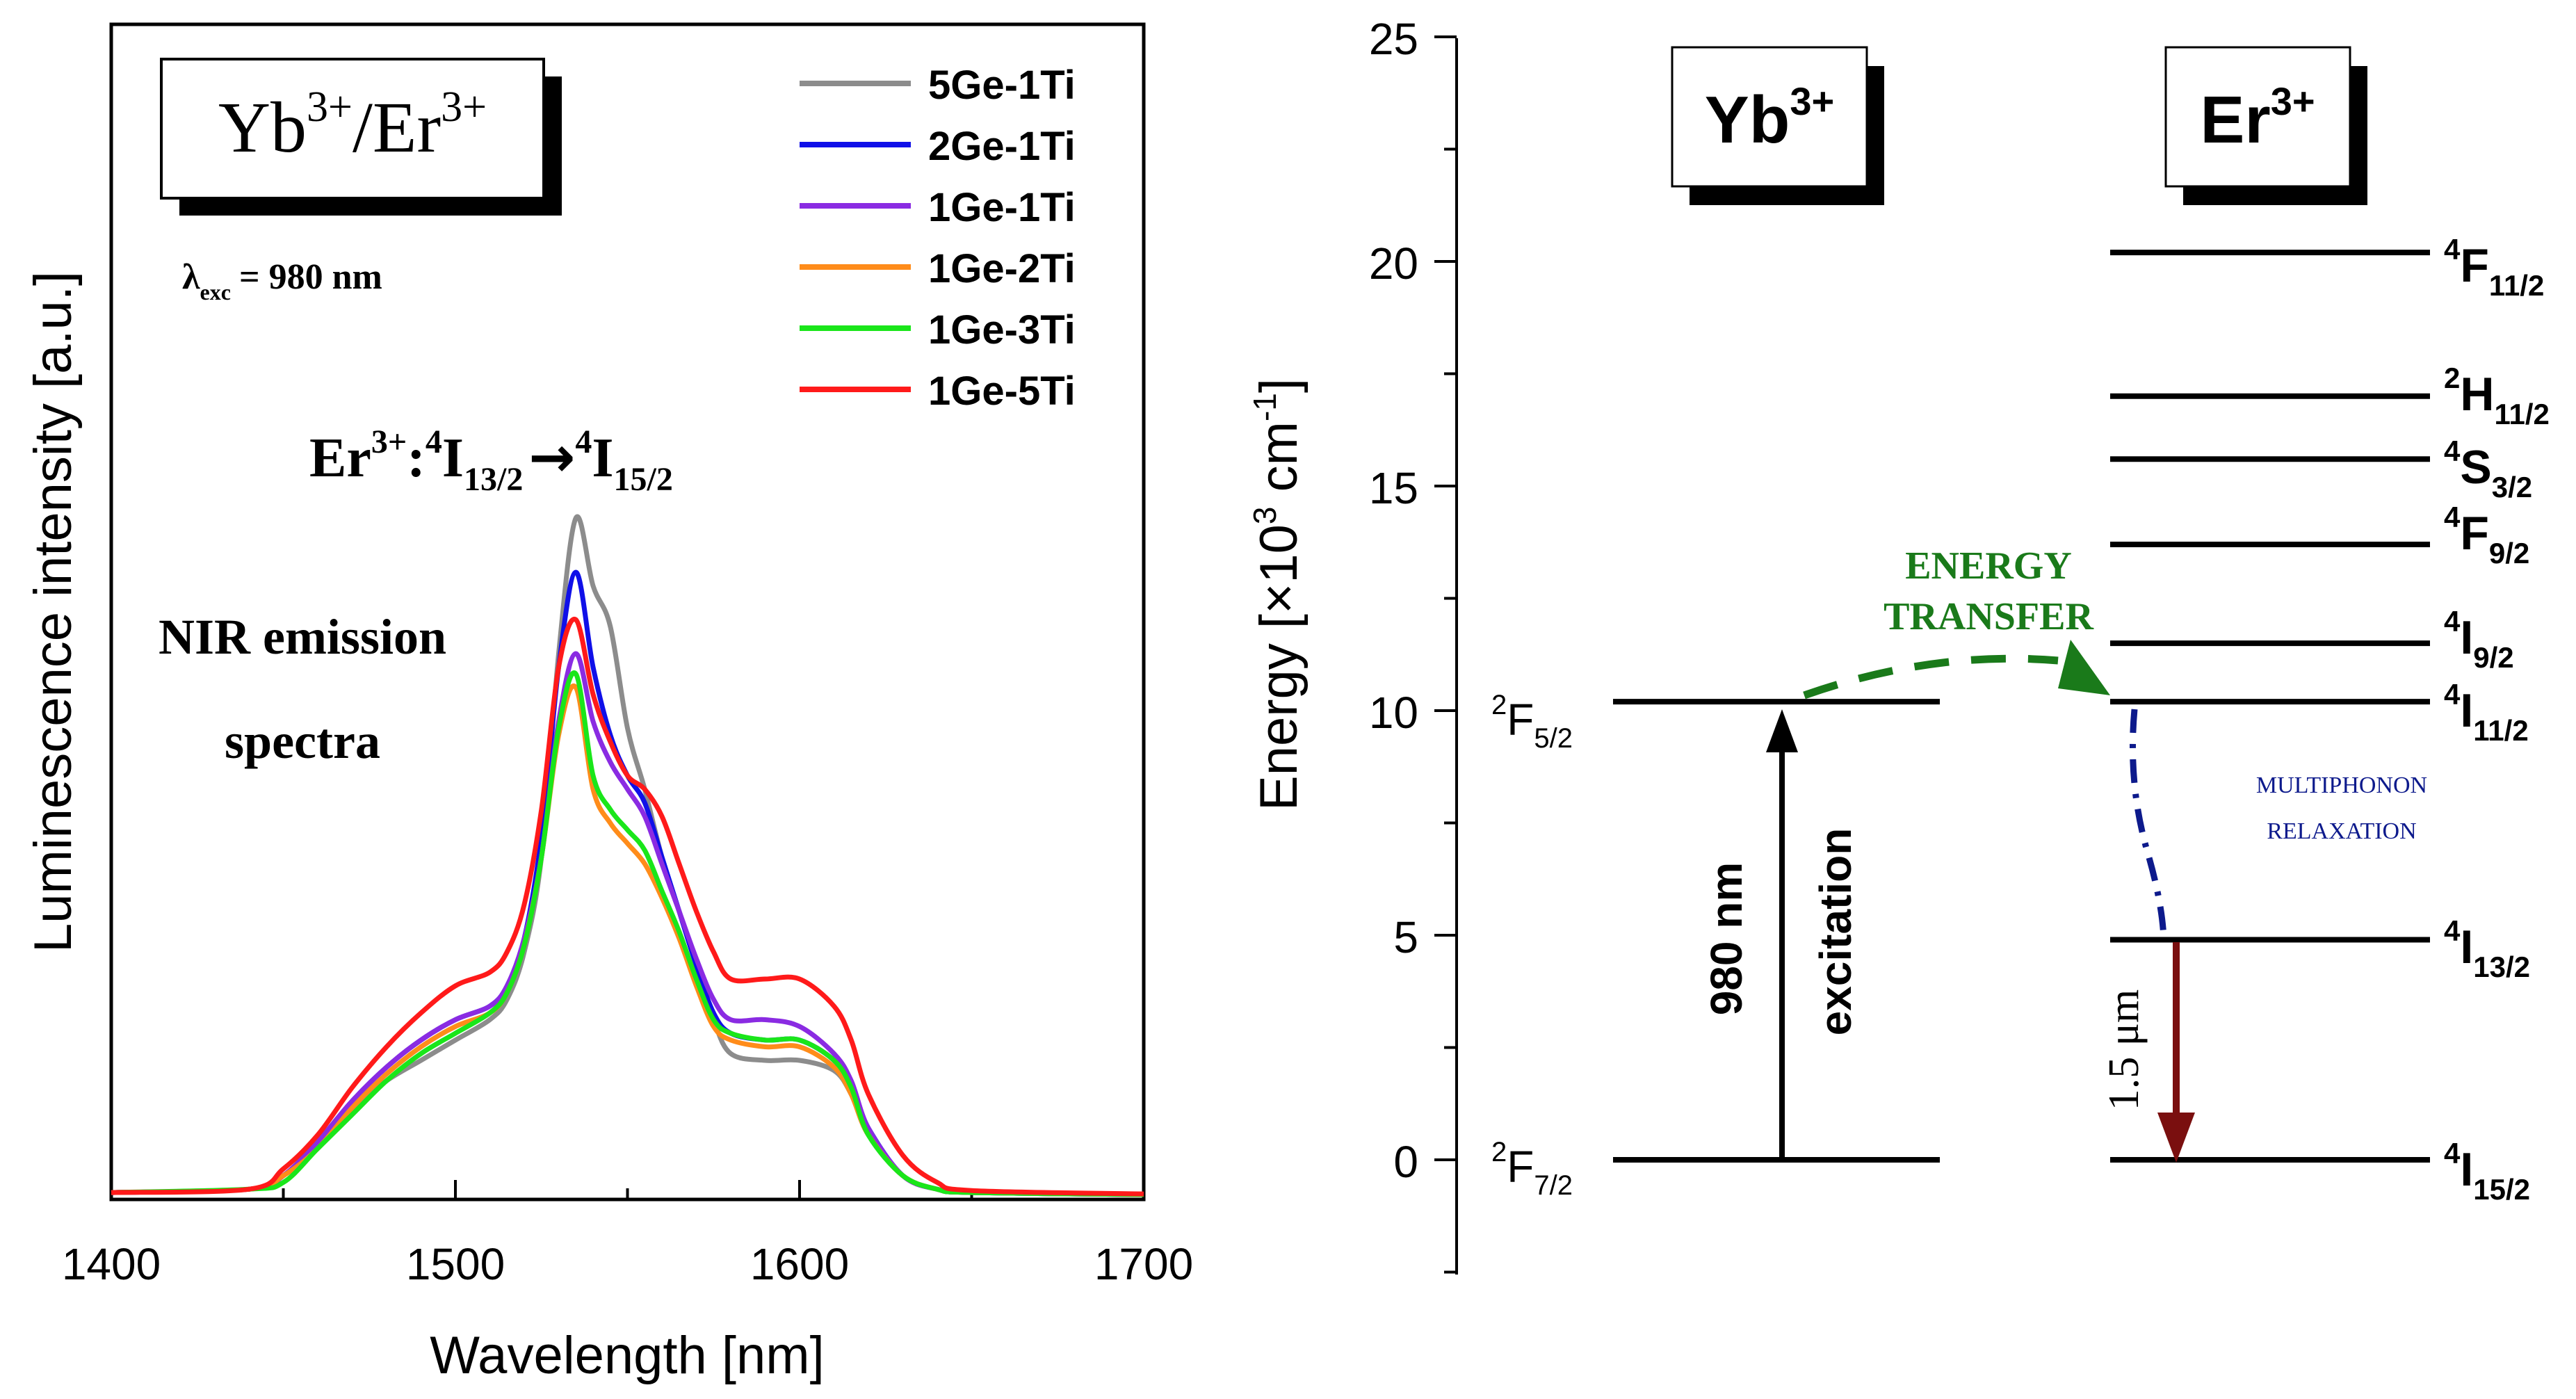  What do you see at coordinates (53, 612) in the screenshot?
I see `y-axis-label: Luminescence intensity [a.u.]` at bounding box center [53, 612].